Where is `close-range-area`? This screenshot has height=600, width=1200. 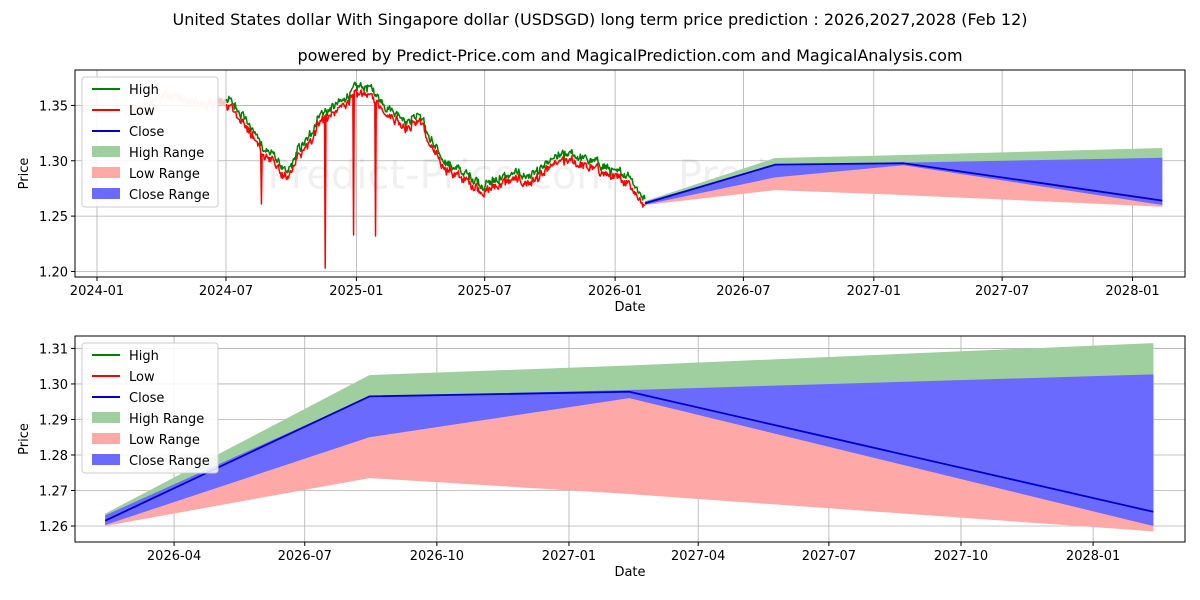 close-range-area is located at coordinates (903, 181).